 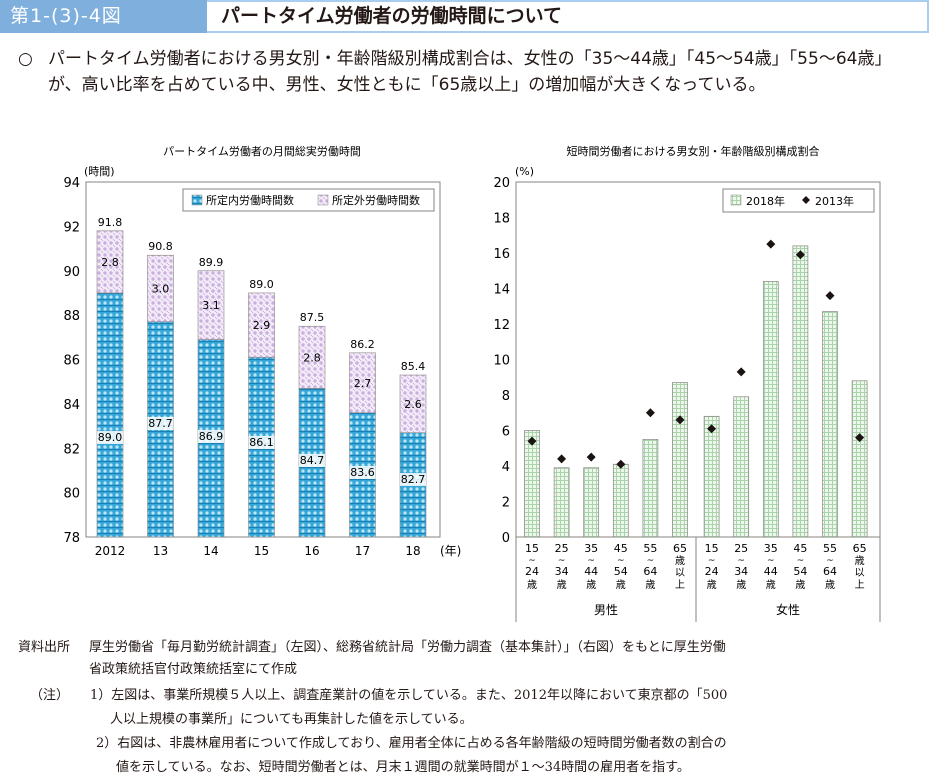 I want to click on group-label-female: 女性, so click(x=788, y=609).